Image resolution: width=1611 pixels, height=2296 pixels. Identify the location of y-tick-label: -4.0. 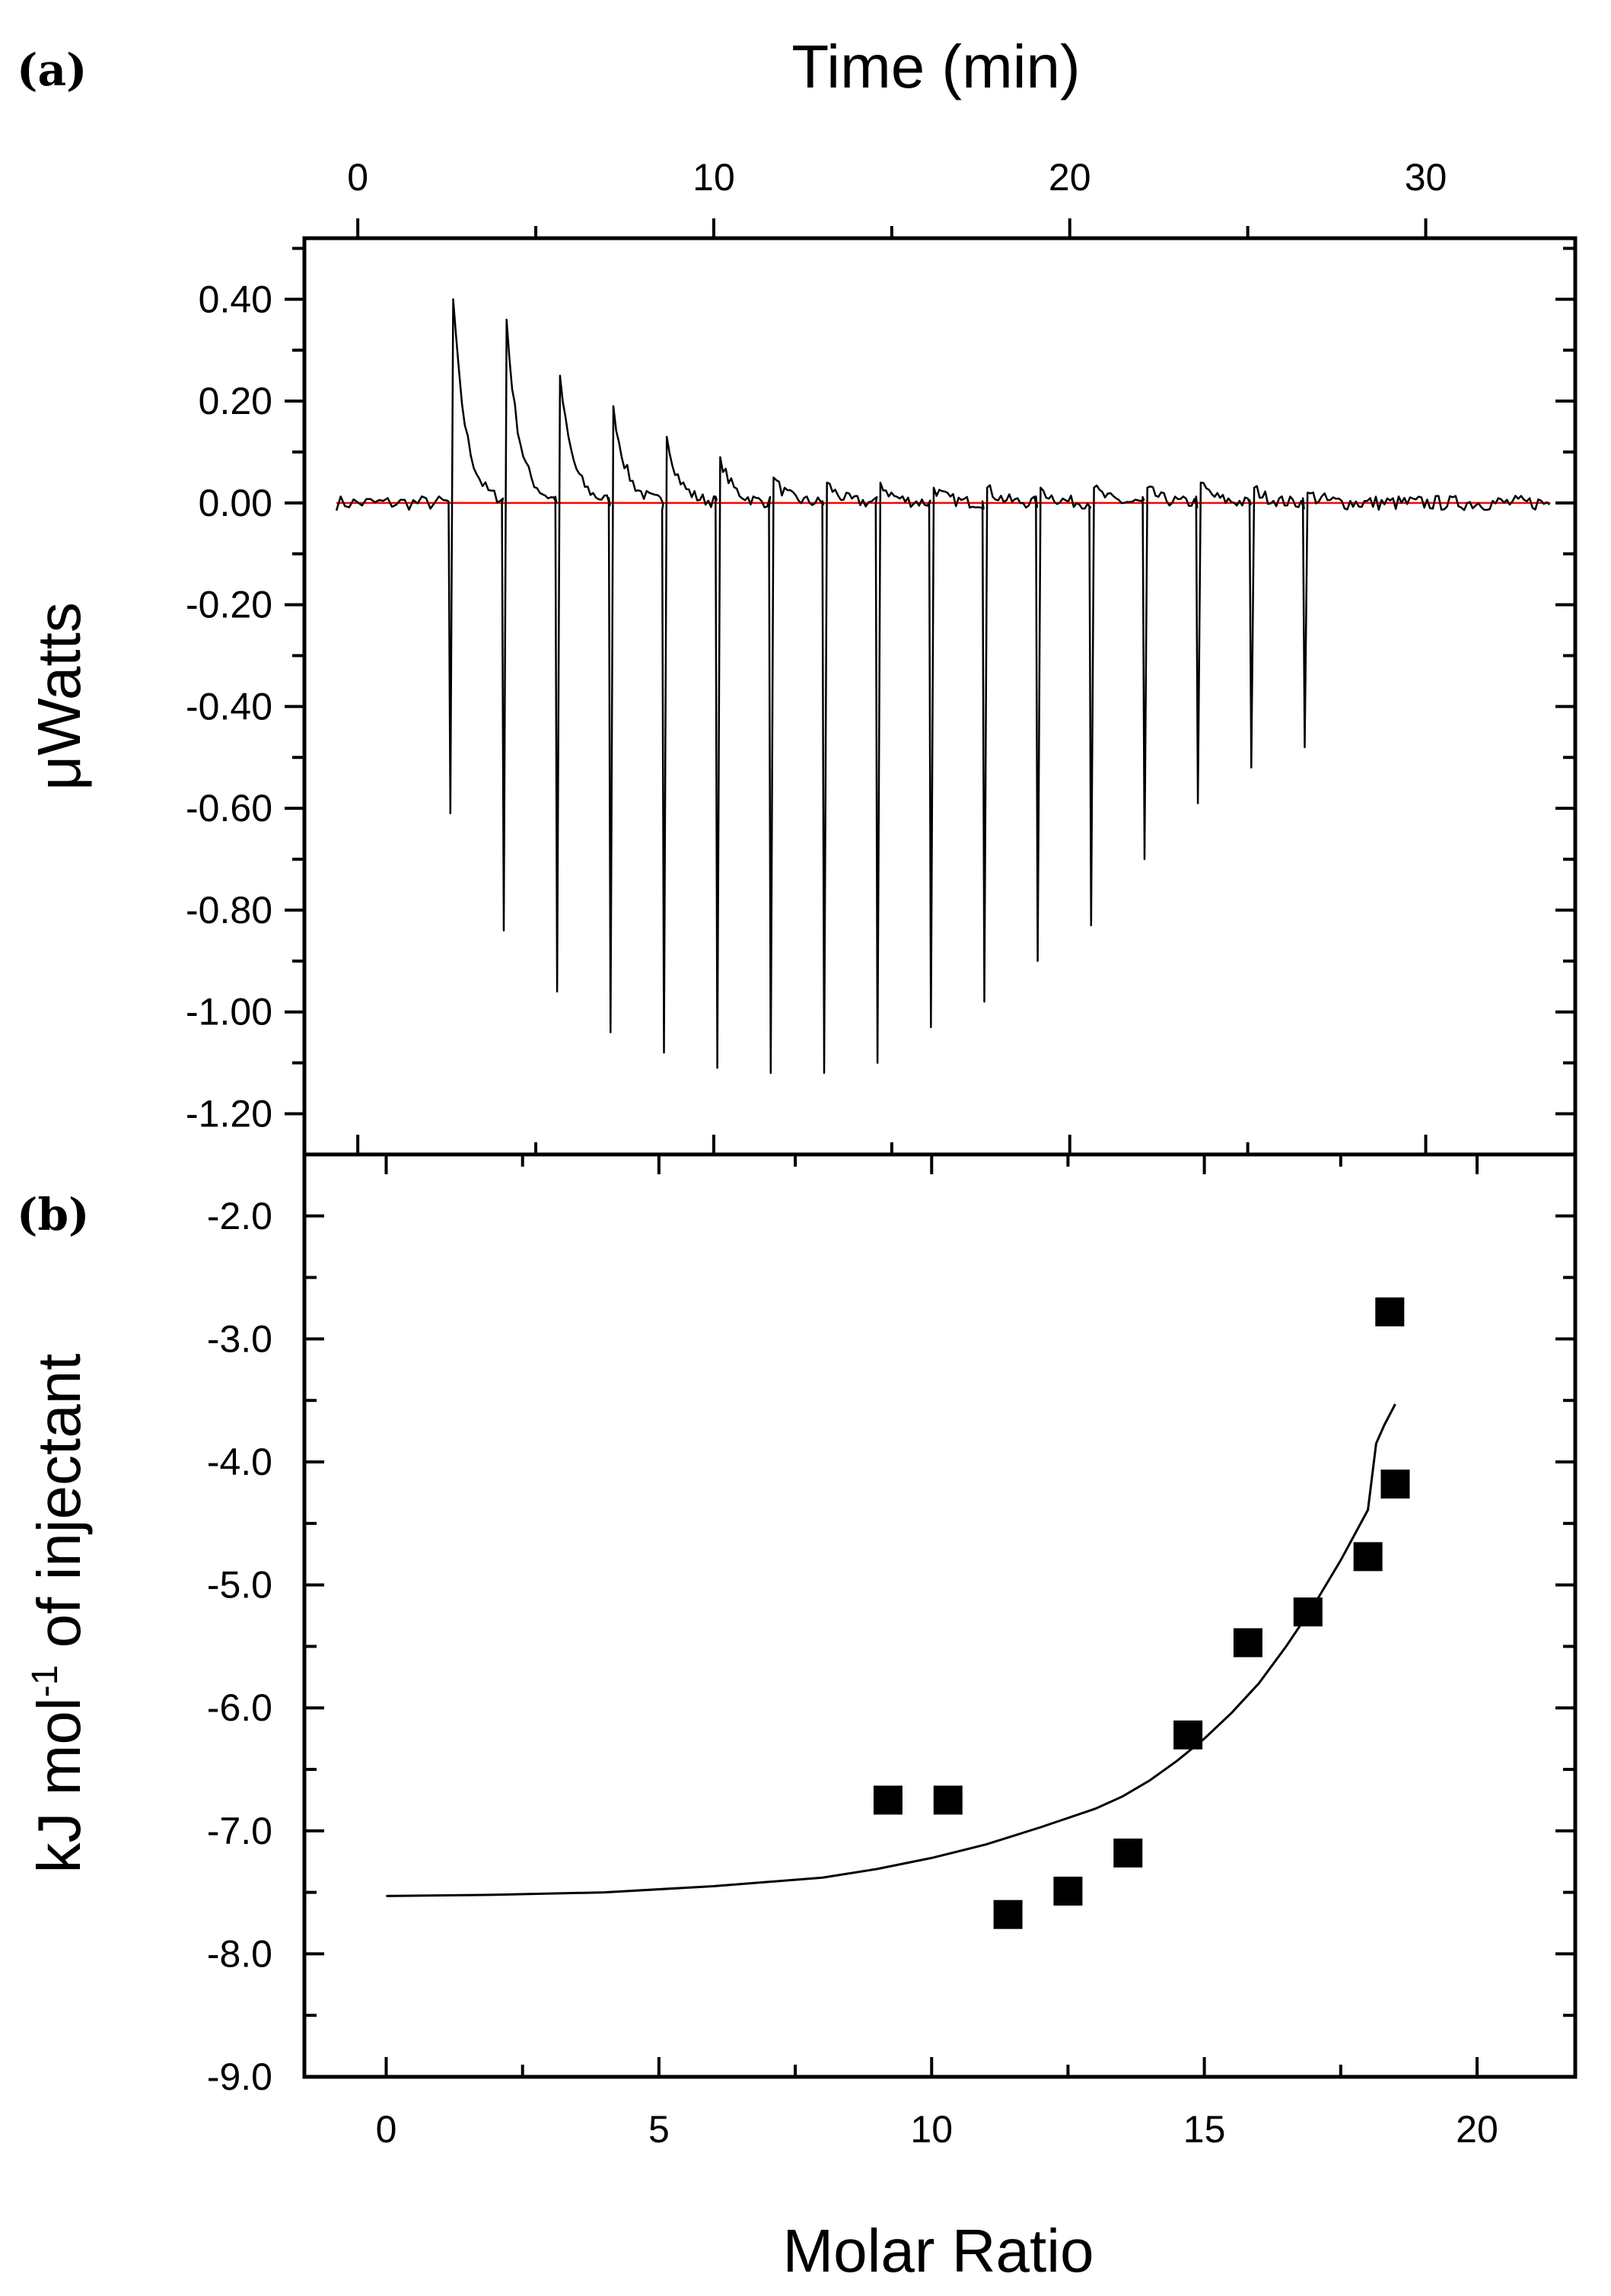
(239, 1462).